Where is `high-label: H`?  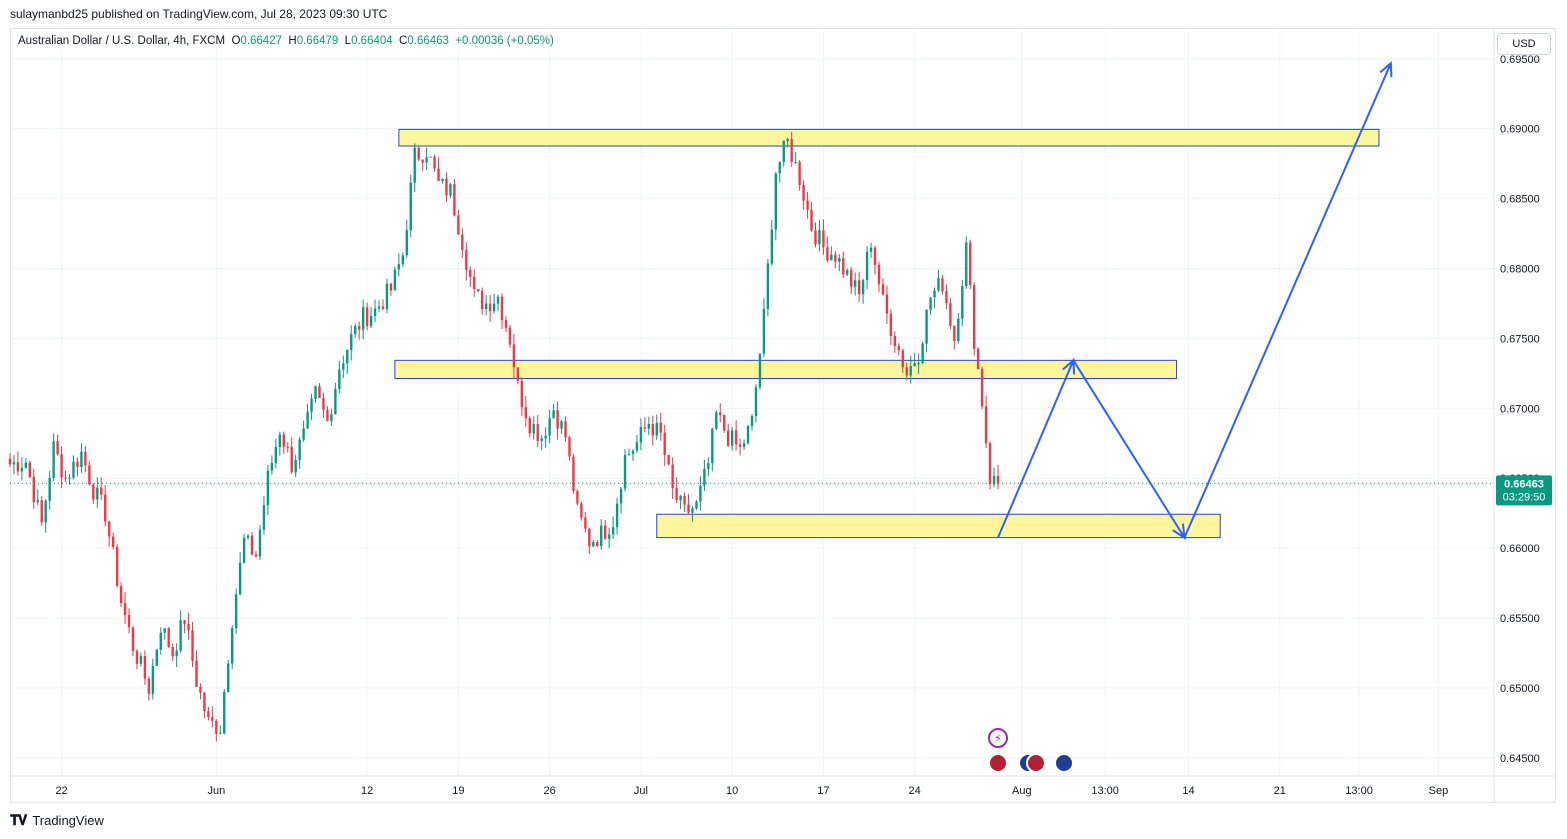 high-label: H is located at coordinates (292, 41).